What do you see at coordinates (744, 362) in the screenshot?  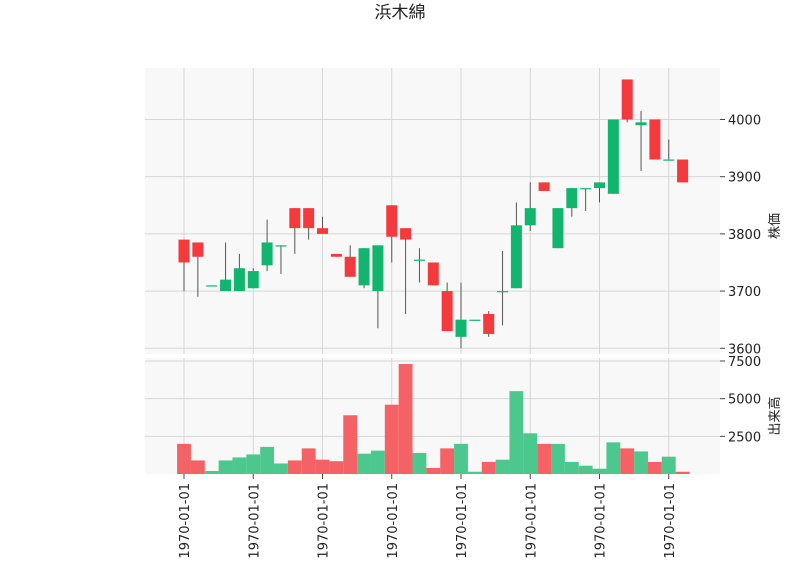 I see `volume-tick-label: 7500` at bounding box center [744, 362].